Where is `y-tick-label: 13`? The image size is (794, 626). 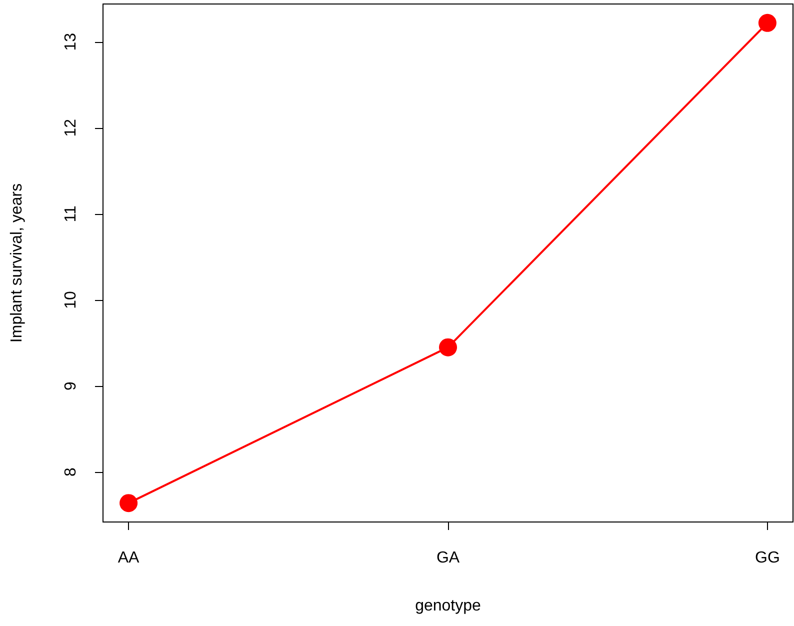
y-tick-label: 13 is located at coordinates (71, 41).